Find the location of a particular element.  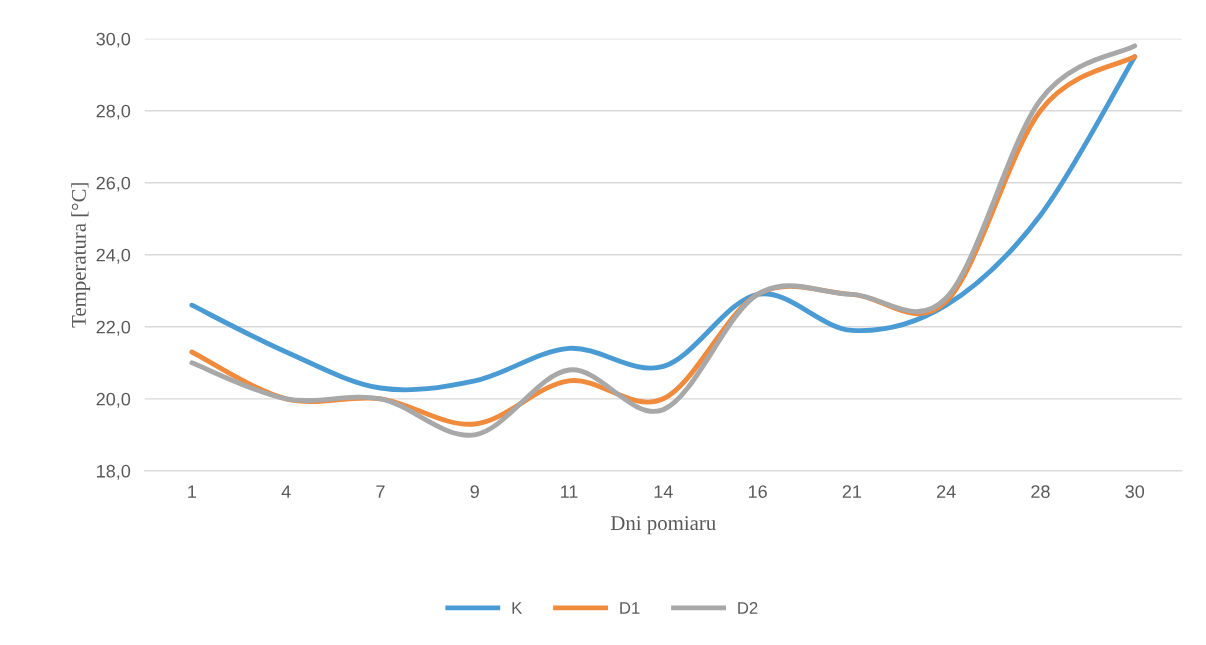

x-tick-label: 14 is located at coordinates (663, 491).